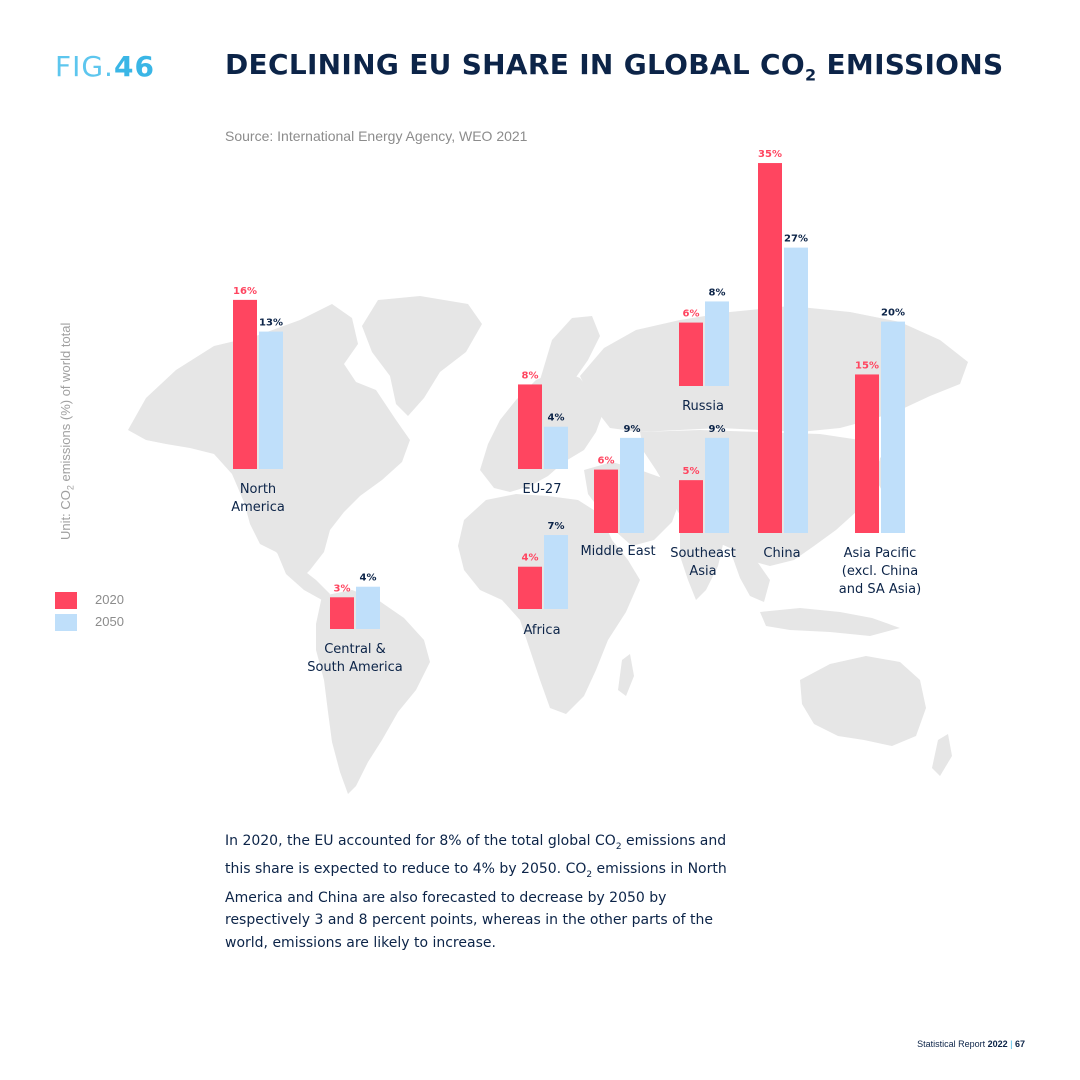 The height and width of the screenshot is (1080, 1080). What do you see at coordinates (717, 292) in the screenshot?
I see `value-label-2050-region-5: 8%` at bounding box center [717, 292].